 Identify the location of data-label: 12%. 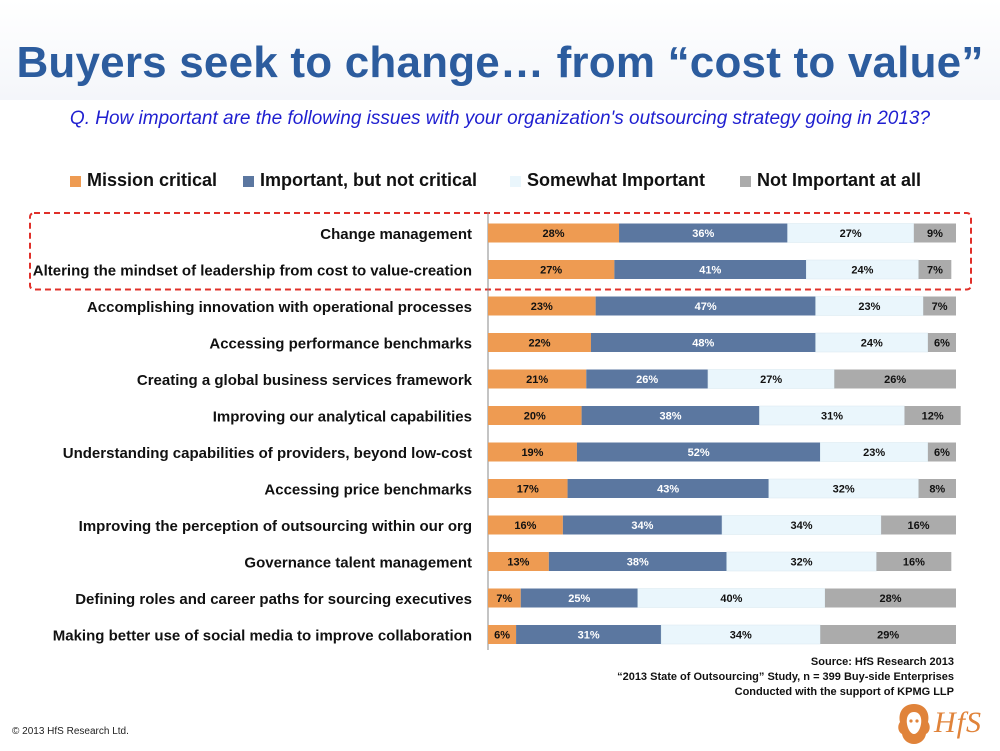
(933, 417).